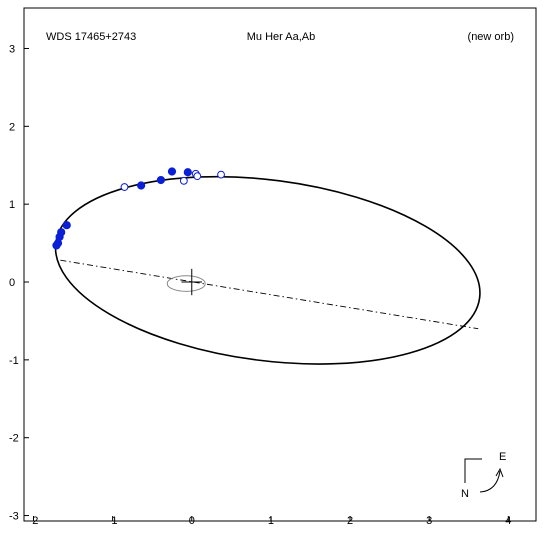 The width and height of the screenshot is (545, 535). What do you see at coordinates (499, 472) in the screenshot?
I see `compass-arrowhead-icon` at bounding box center [499, 472].